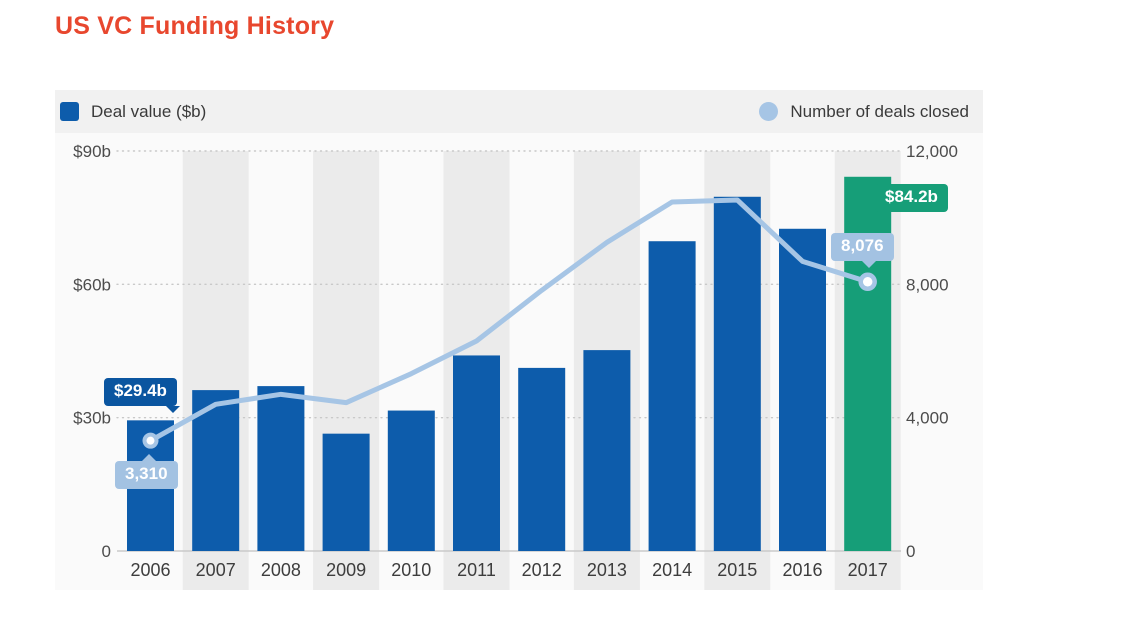  I want to click on bar-2011, so click(476, 453).